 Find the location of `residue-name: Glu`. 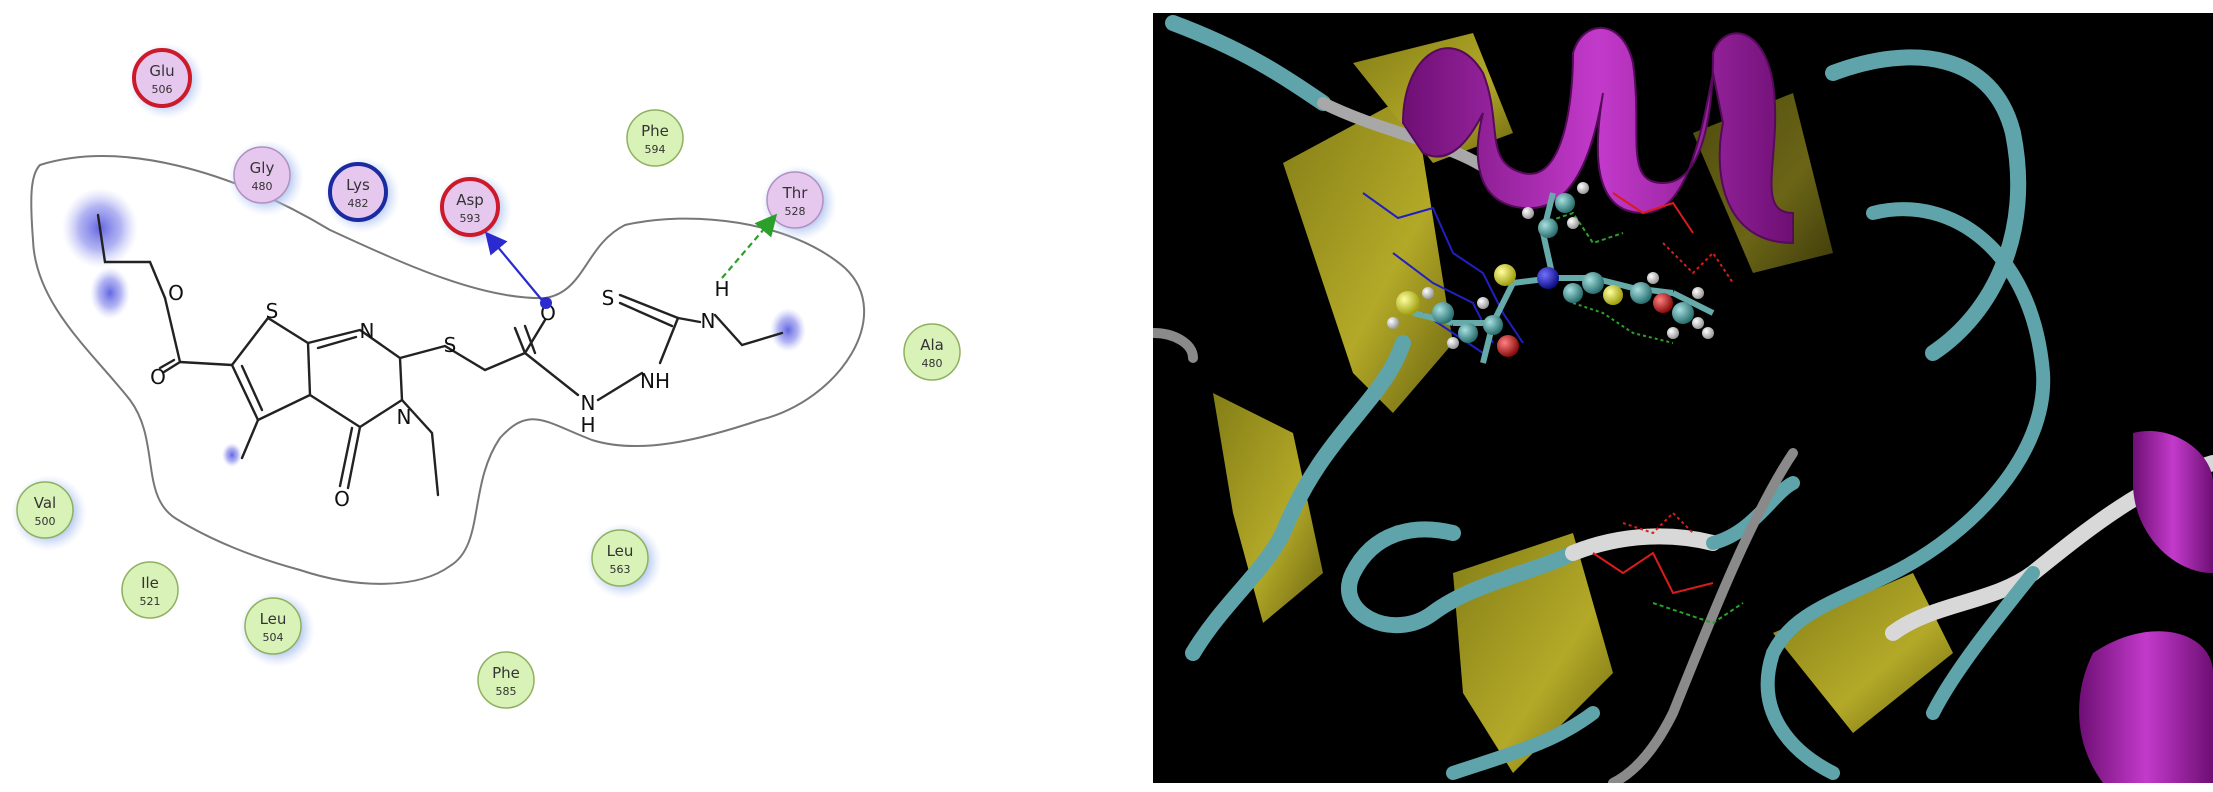

residue-name: Glu is located at coordinates (161, 71).